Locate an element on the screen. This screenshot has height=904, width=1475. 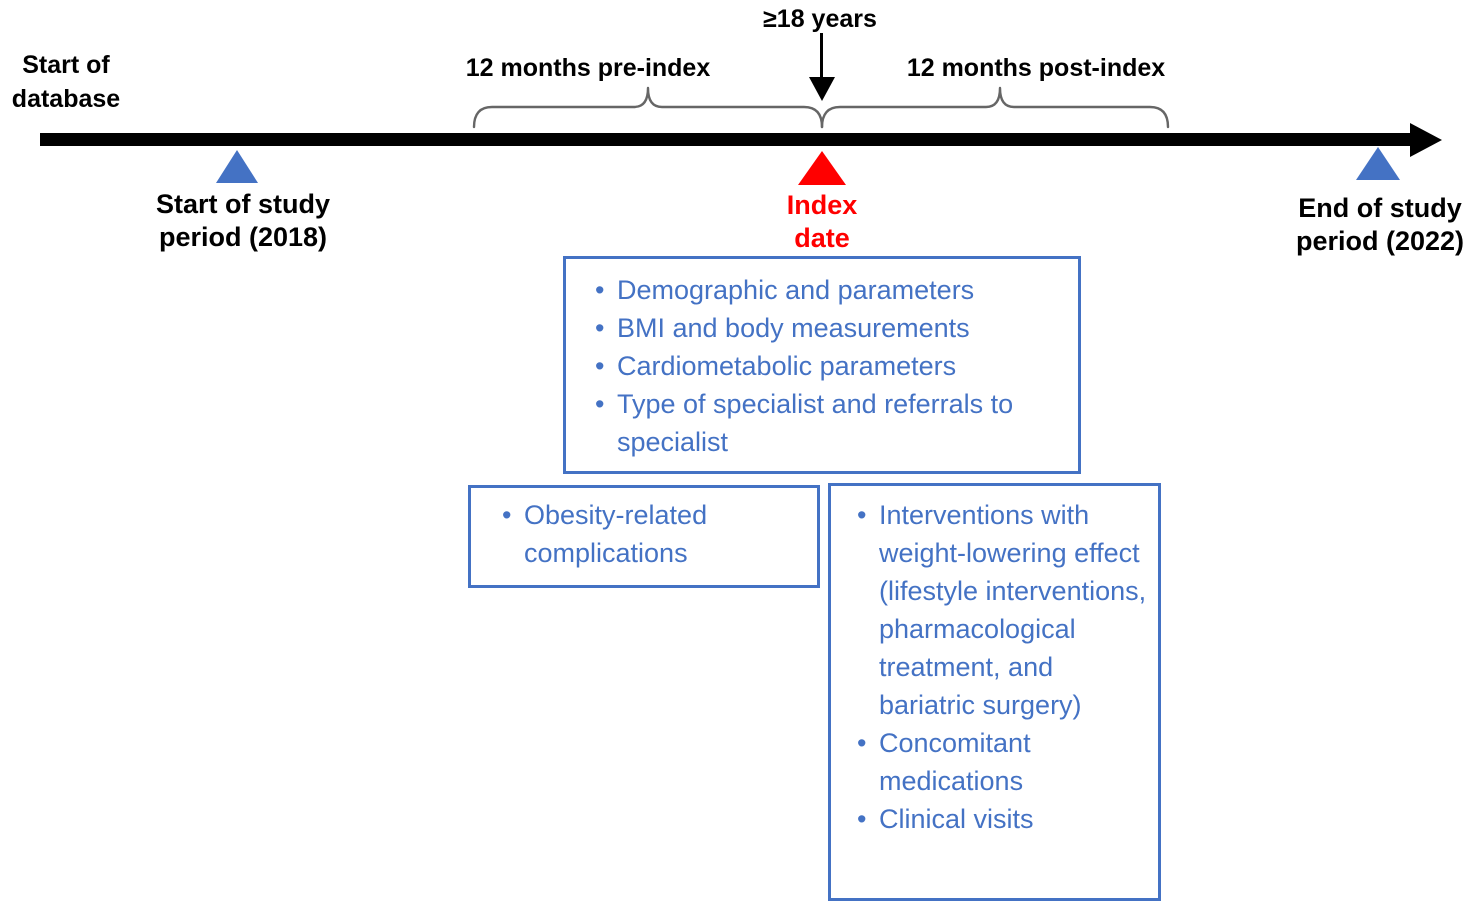
index-marker-line2: date is located at coordinates (822, 238).